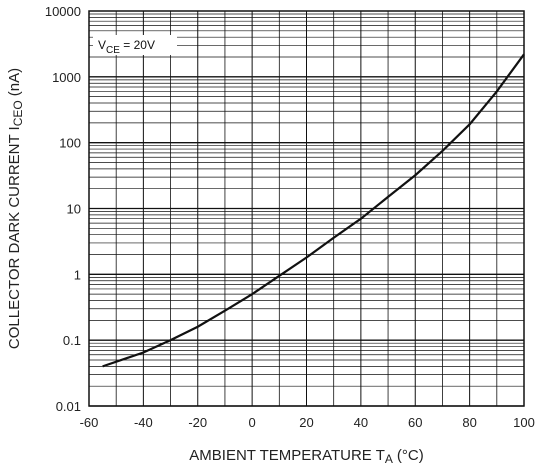 The height and width of the screenshot is (474, 541). I want to click on x-axis-title-main: AMBIENT TEMPERATURE T, so click(287, 455).